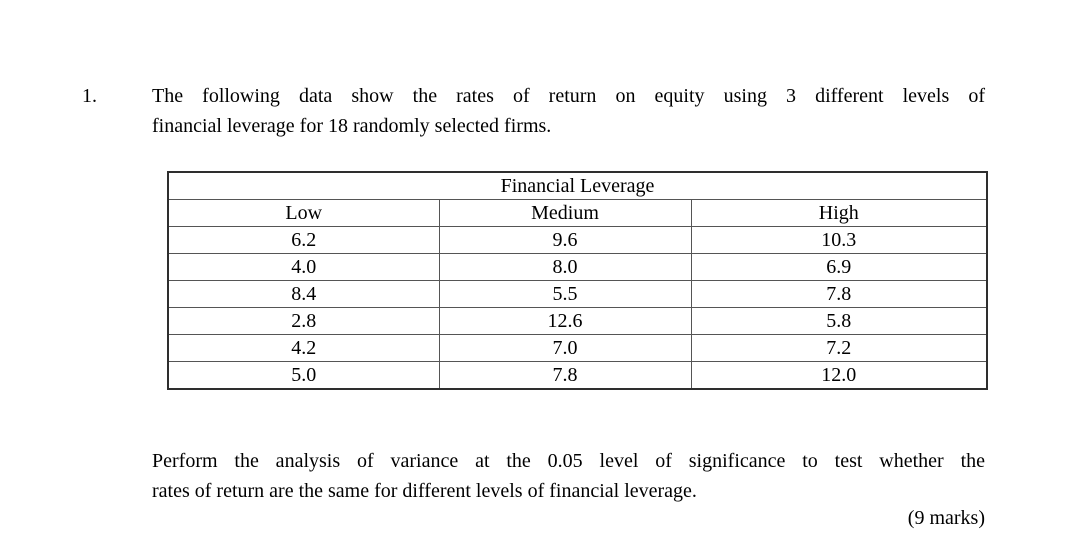 Image resolution: width=1086 pixels, height=554 pixels. I want to click on table-cell: 5.8, so click(839, 321).